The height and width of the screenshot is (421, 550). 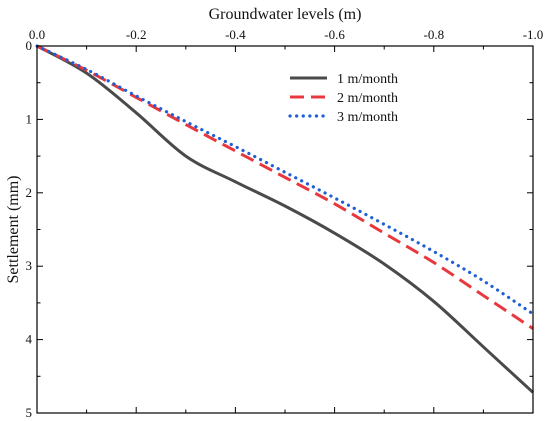 What do you see at coordinates (13, 230) in the screenshot?
I see `y-axis-title: Settlement (mm)` at bounding box center [13, 230].